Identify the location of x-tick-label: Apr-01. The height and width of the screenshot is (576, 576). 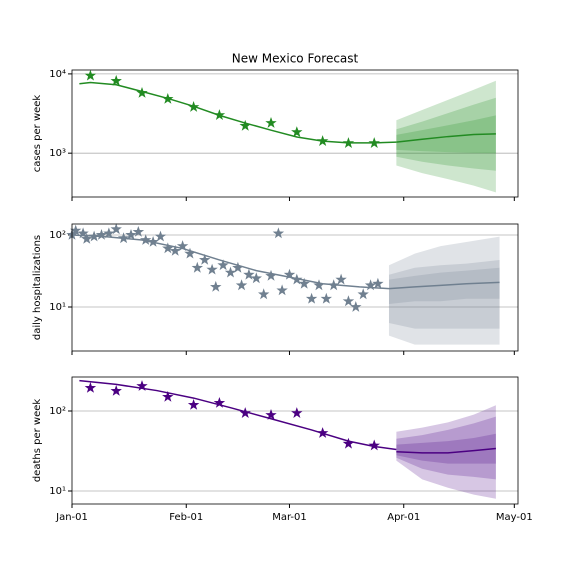
(403, 517).